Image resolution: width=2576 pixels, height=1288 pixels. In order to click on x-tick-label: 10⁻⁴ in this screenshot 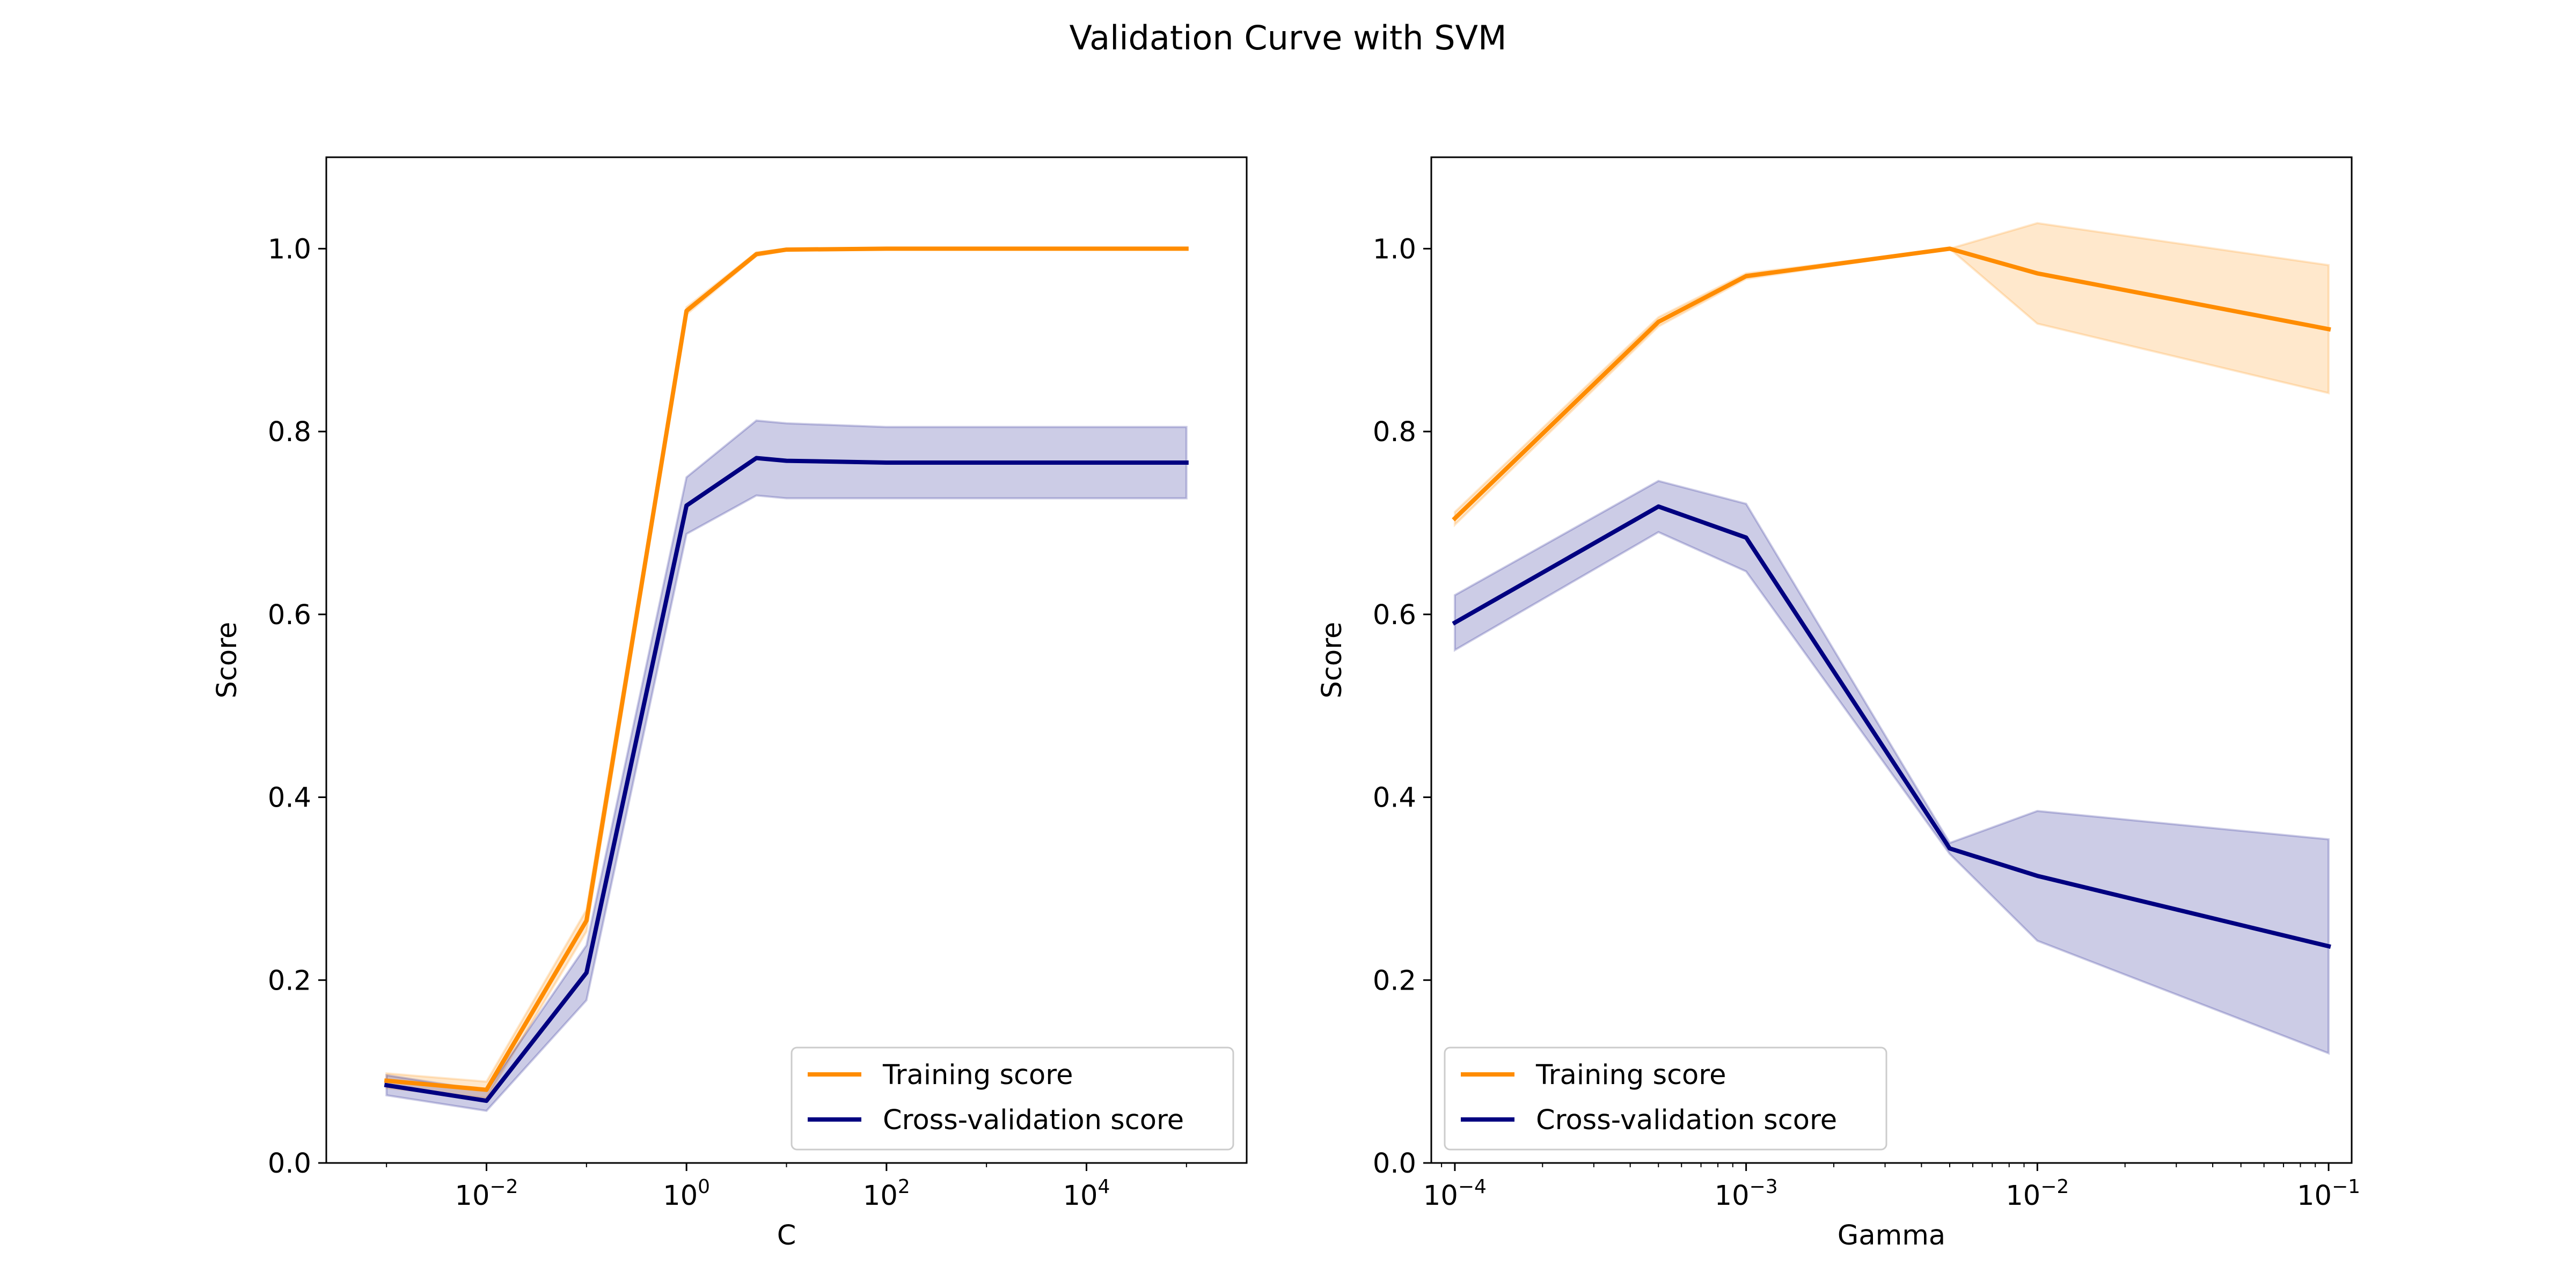, I will do `click(1455, 1194)`.